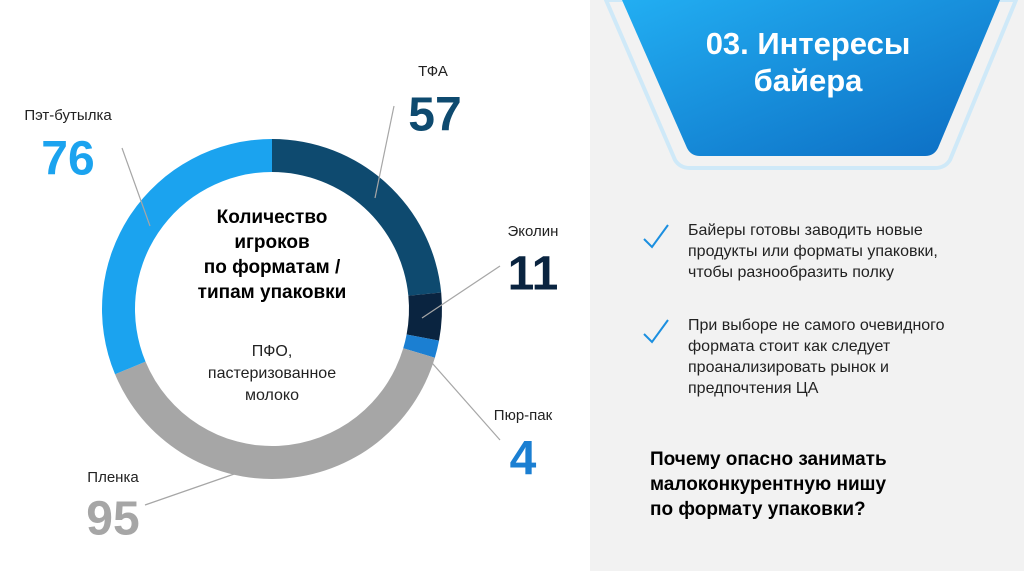  I want to click on center-title: игроков, so click(271, 242).